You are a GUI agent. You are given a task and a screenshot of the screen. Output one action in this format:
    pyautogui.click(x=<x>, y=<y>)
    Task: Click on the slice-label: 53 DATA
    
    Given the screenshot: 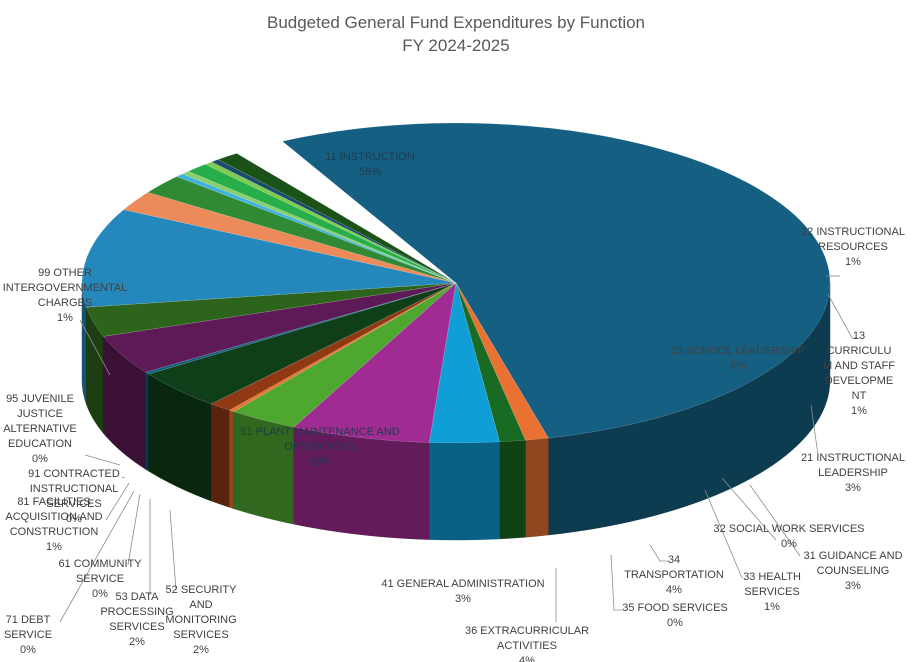 What is the action you would take?
    pyautogui.click(x=138, y=597)
    